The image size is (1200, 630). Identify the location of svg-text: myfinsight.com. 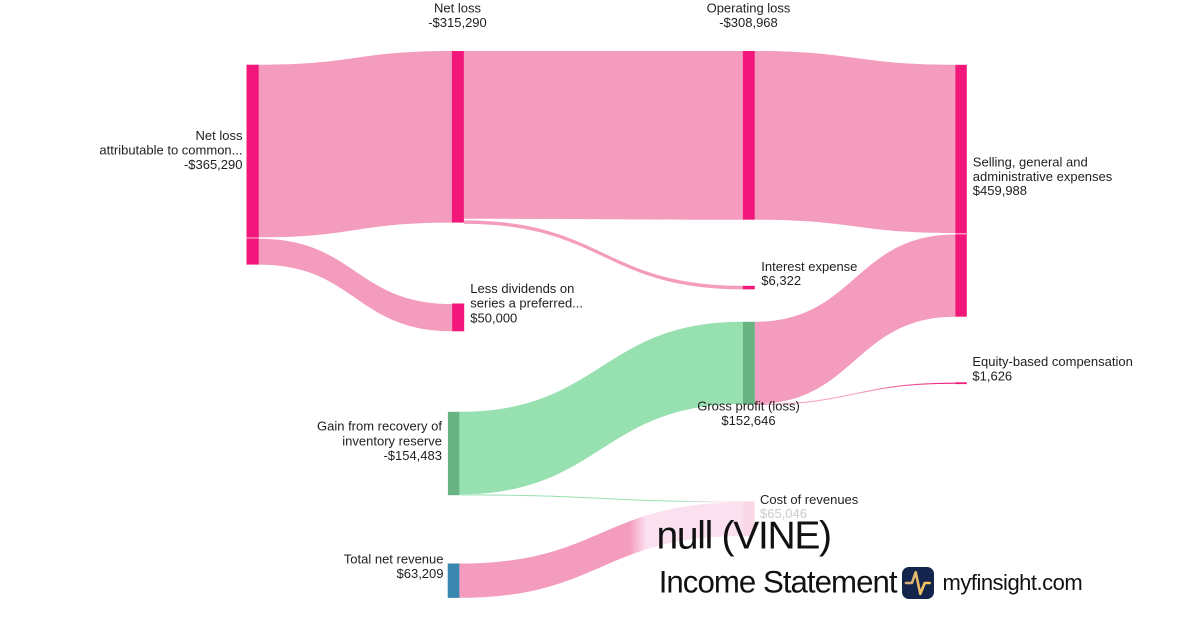
(1013, 582).